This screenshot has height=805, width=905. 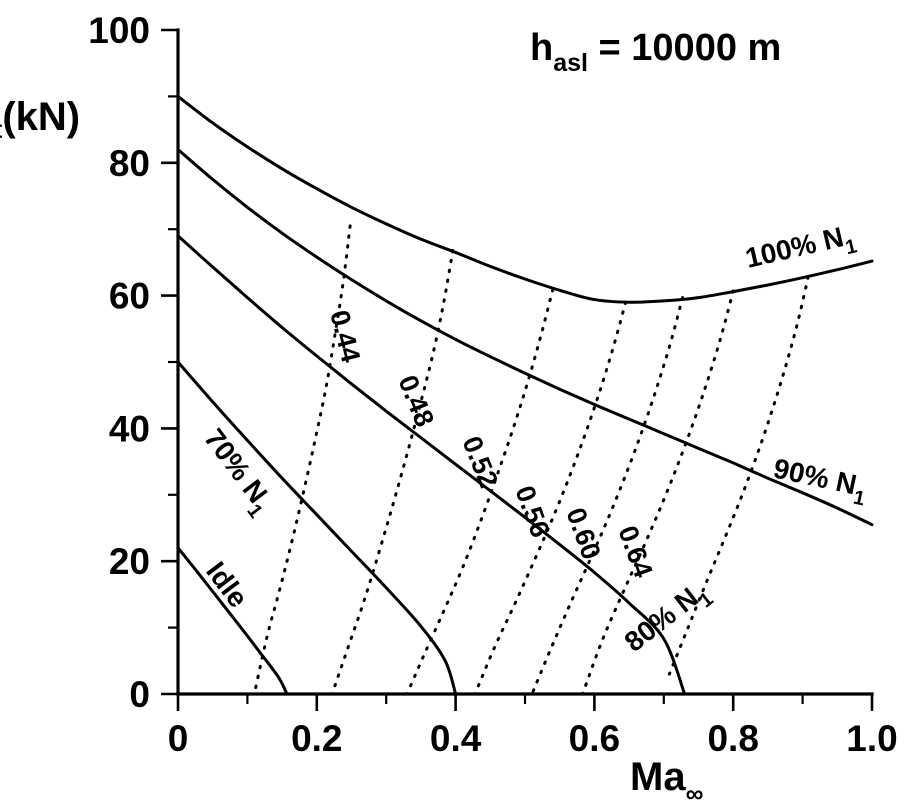 What do you see at coordinates (858, 499) in the screenshot?
I see `curve-label-90-percent-subscript: 1` at bounding box center [858, 499].